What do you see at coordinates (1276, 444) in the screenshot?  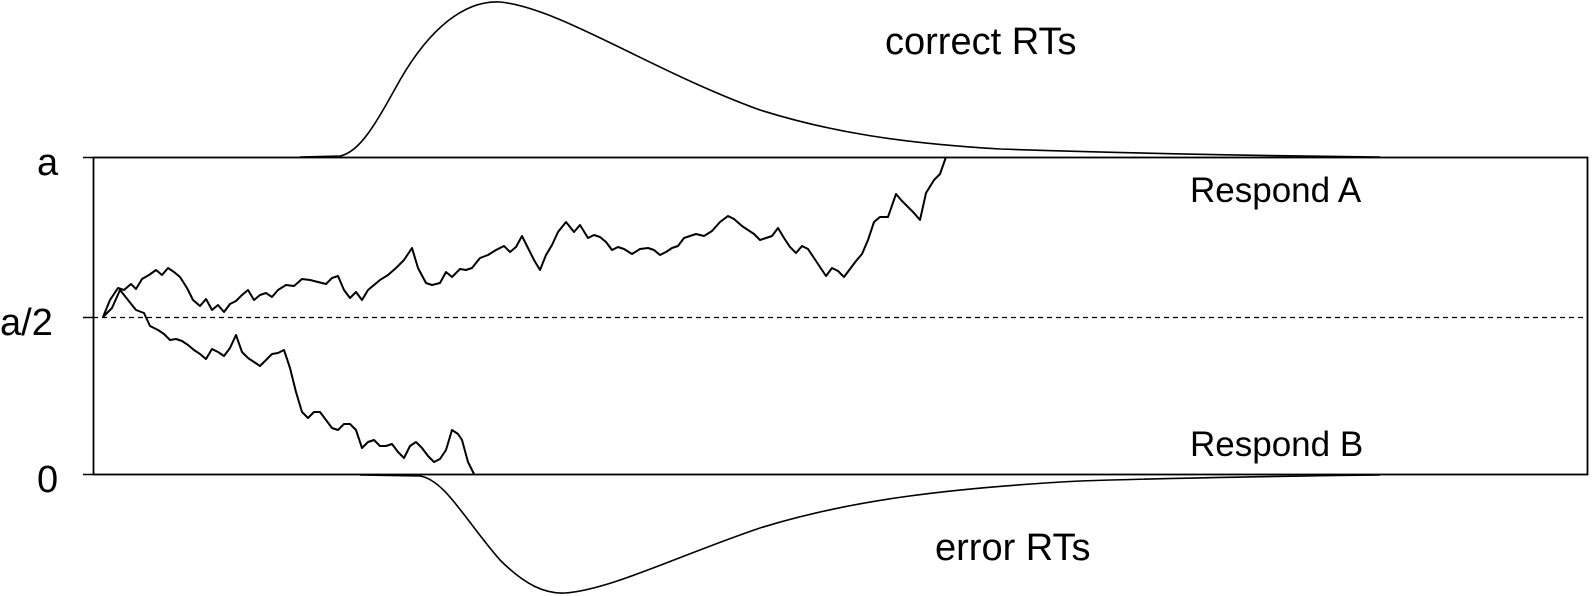 I see `respond-b-label: Respond B` at bounding box center [1276, 444].